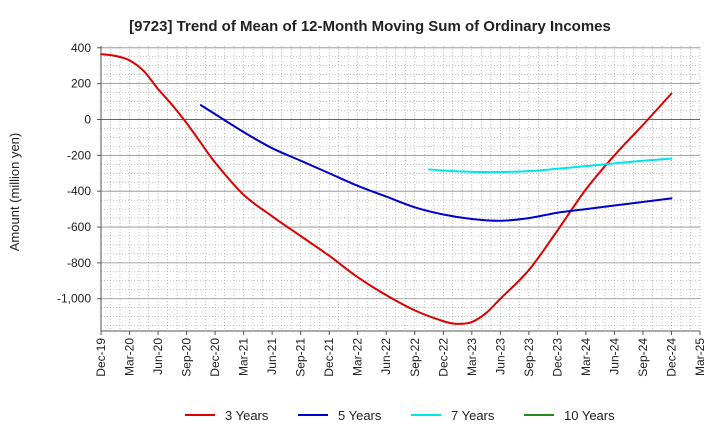 The height and width of the screenshot is (440, 720). Describe the element at coordinates (79, 227) in the screenshot. I see `y-tick-label: -600` at that location.